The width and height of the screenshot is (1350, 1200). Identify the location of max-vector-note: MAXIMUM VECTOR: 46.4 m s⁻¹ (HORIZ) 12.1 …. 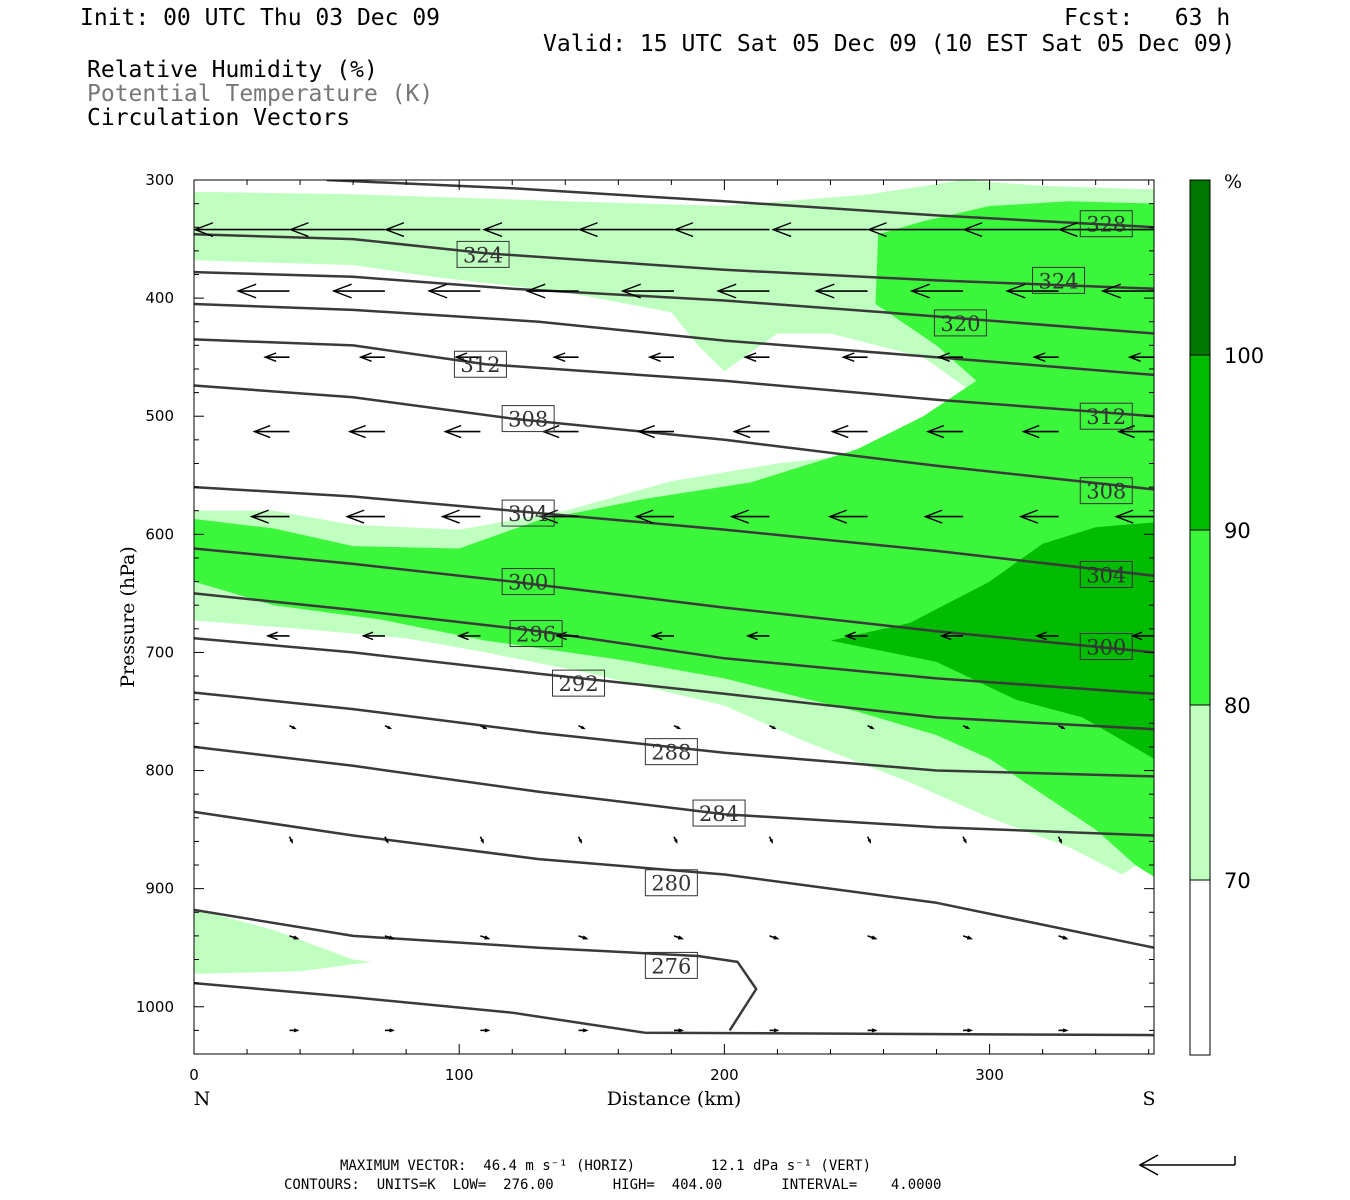
(606, 1166).